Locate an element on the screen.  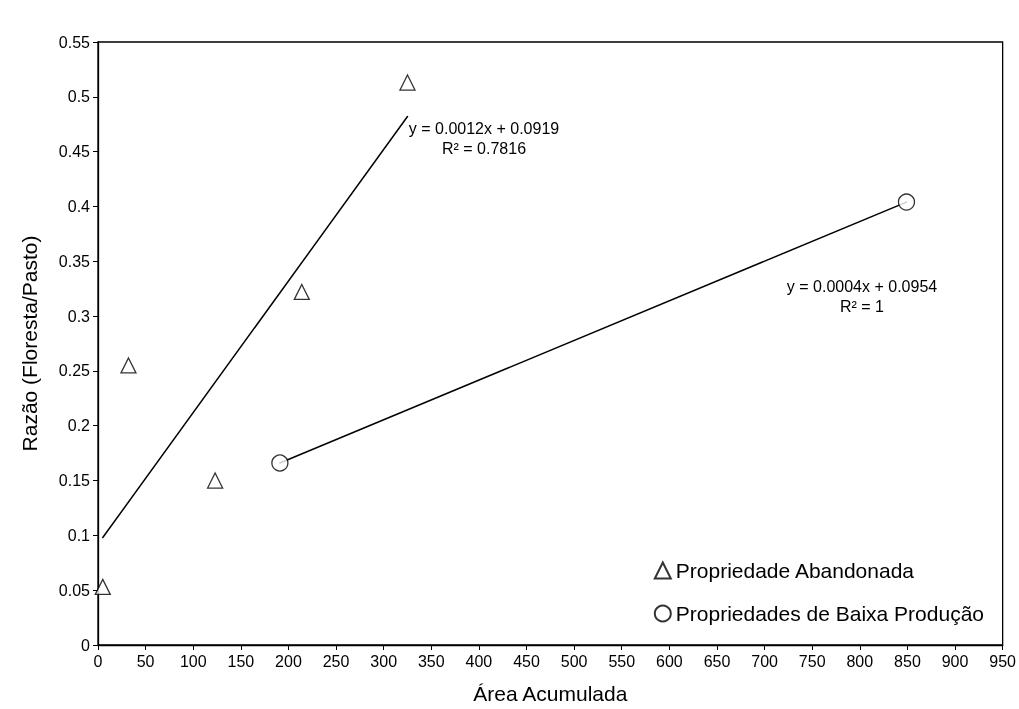
y-tick-label: 0.1 is located at coordinates (79, 535).